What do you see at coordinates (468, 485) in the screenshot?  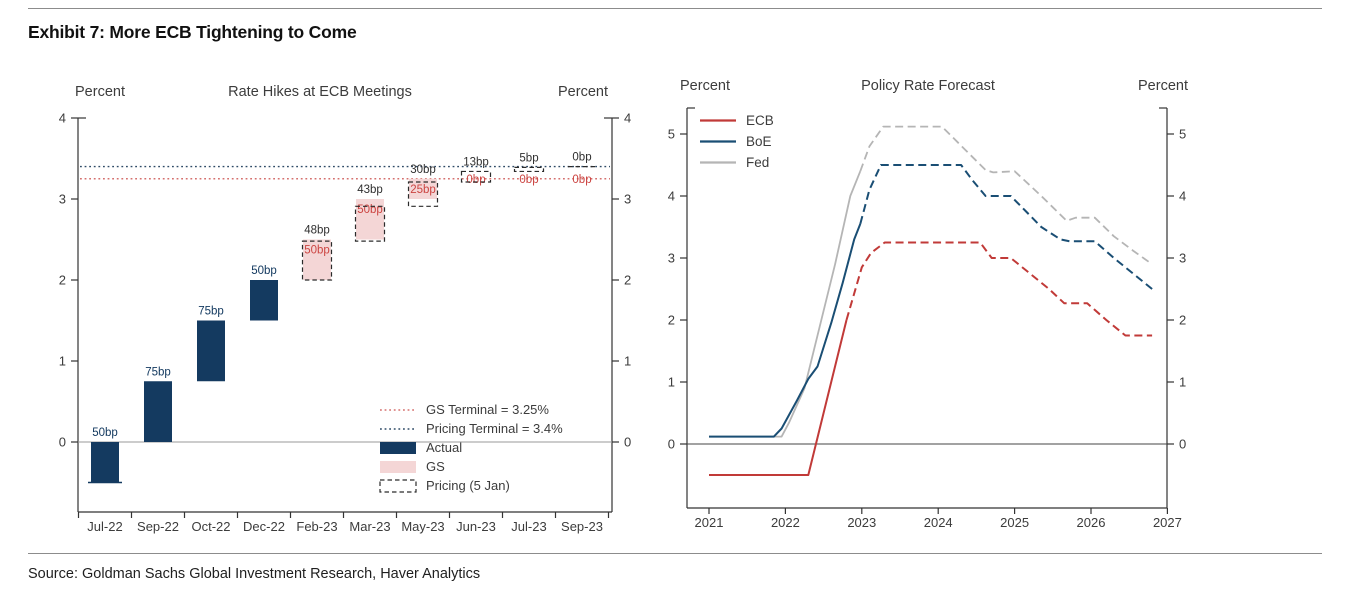 I see `legend-label: Pricing (5 Jan)` at bounding box center [468, 485].